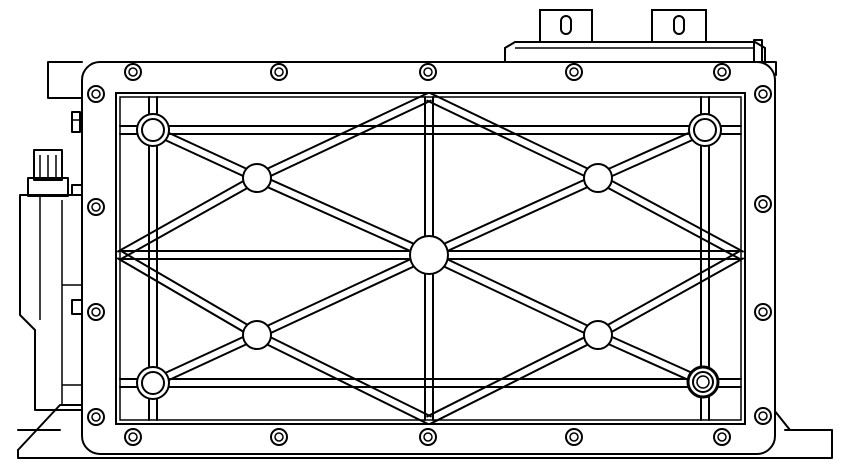  Describe the element at coordinates (412, 80) in the screenshot. I see `rear-rail` at that location.